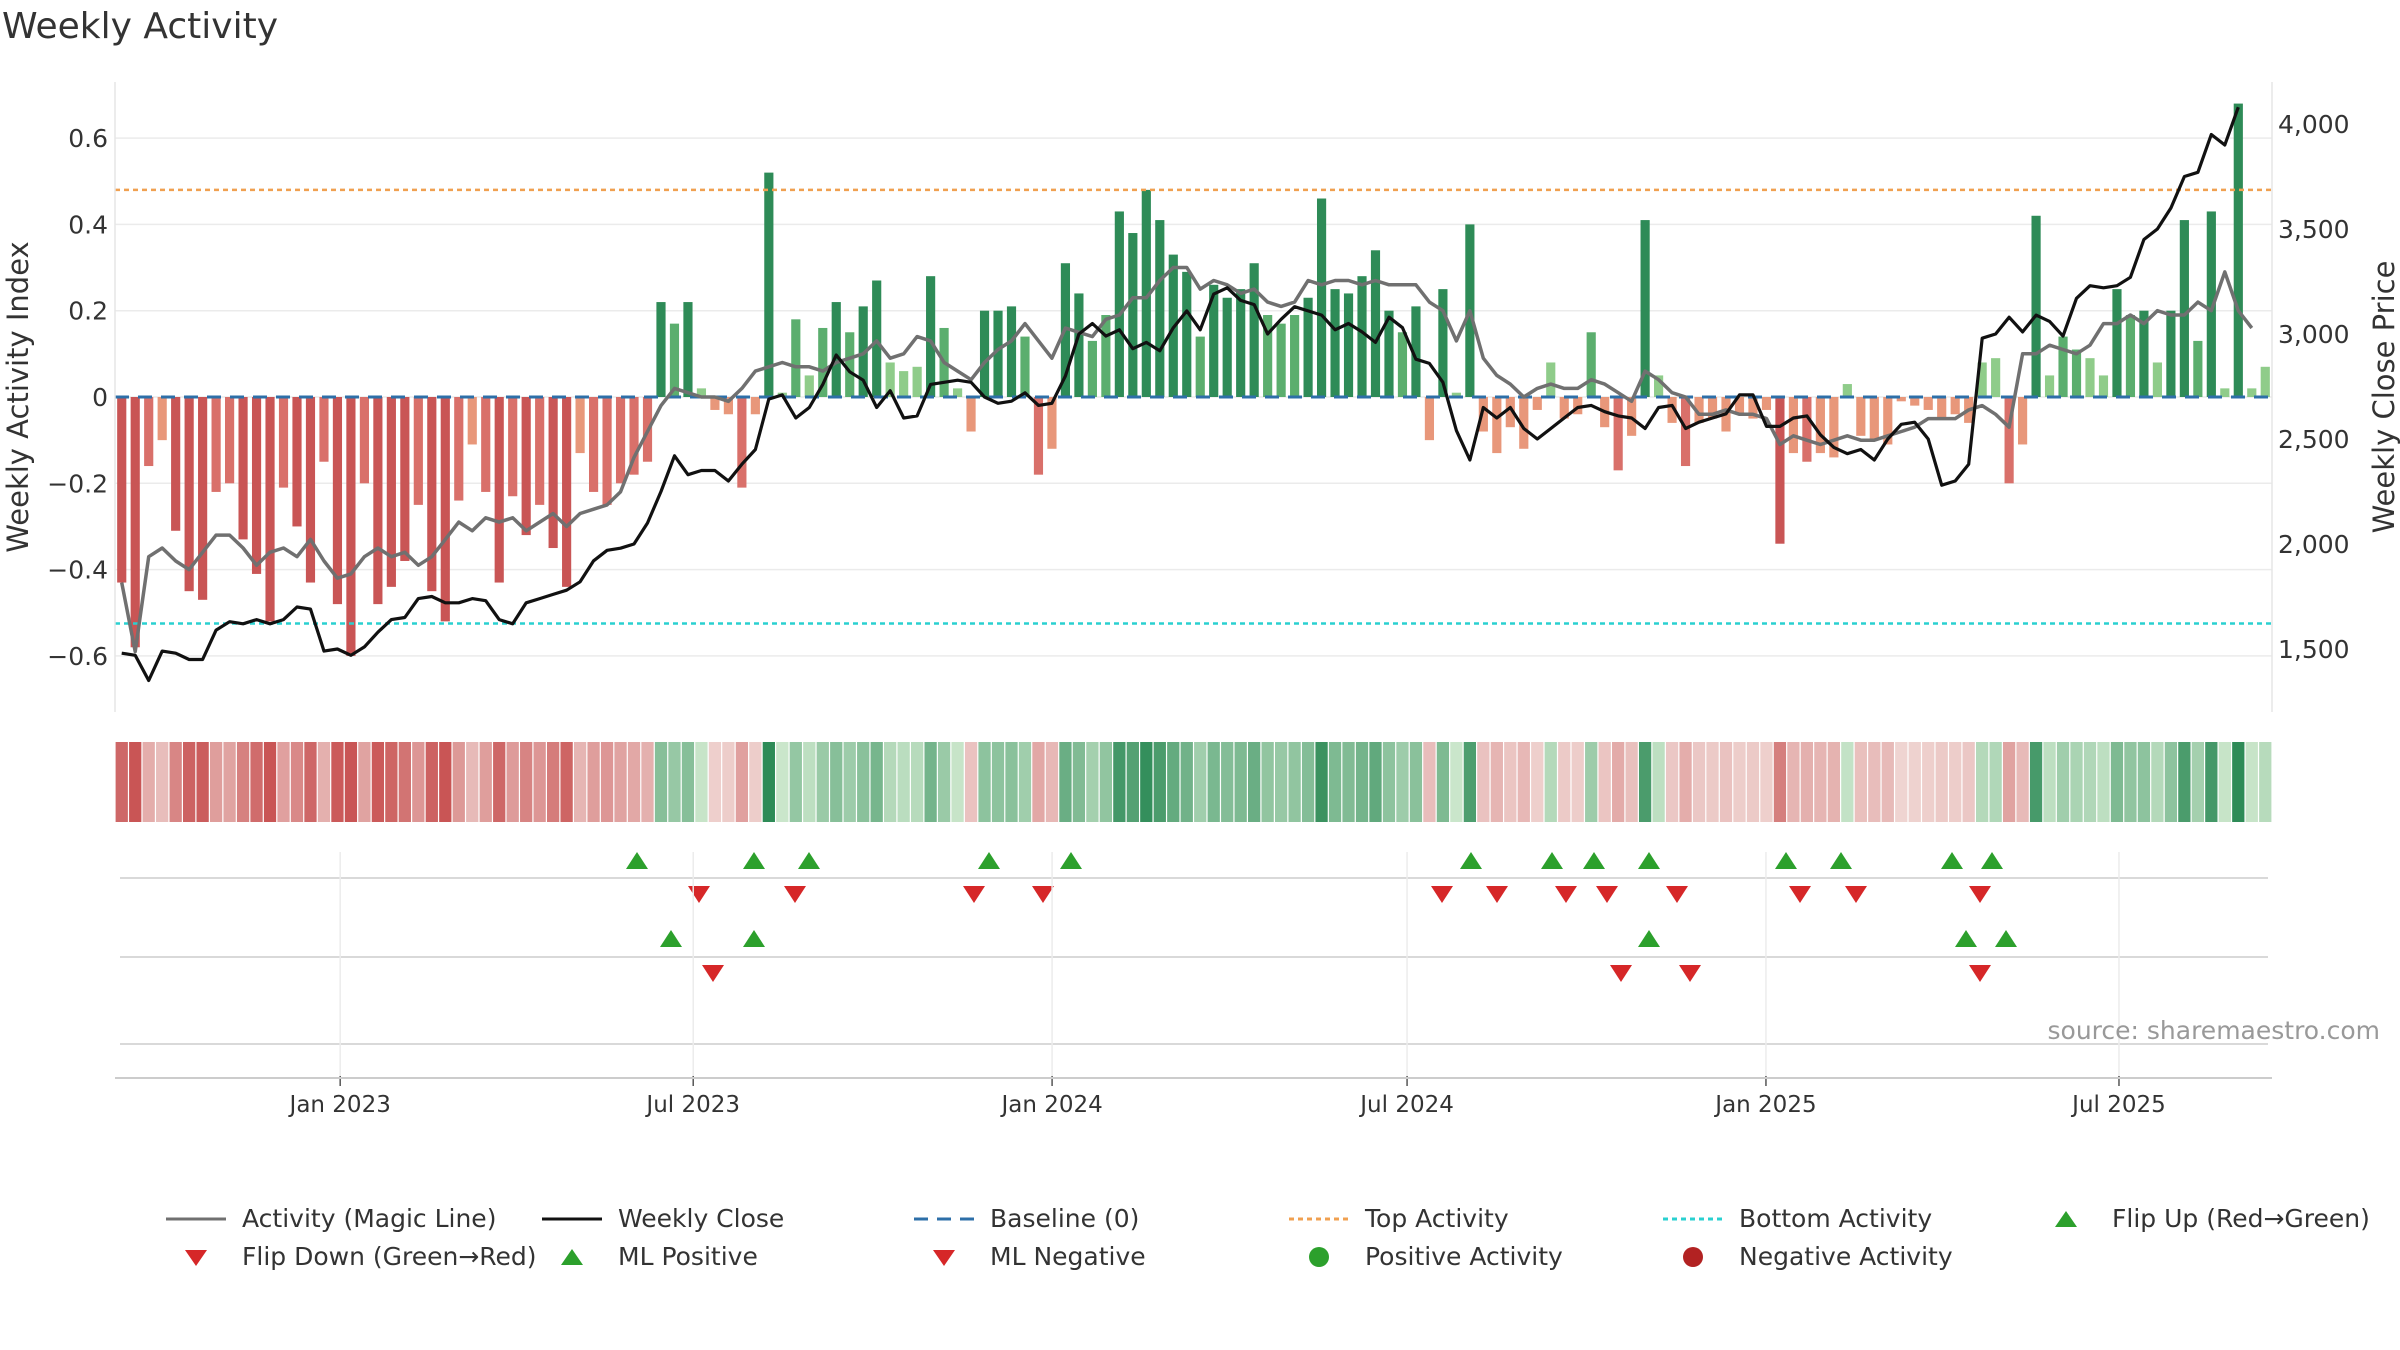 Image resolution: width=2400 pixels, height=1350 pixels. What do you see at coordinates (2241, 1218) in the screenshot?
I see `legend-label: Flip Up (Red→Green)` at bounding box center [2241, 1218].